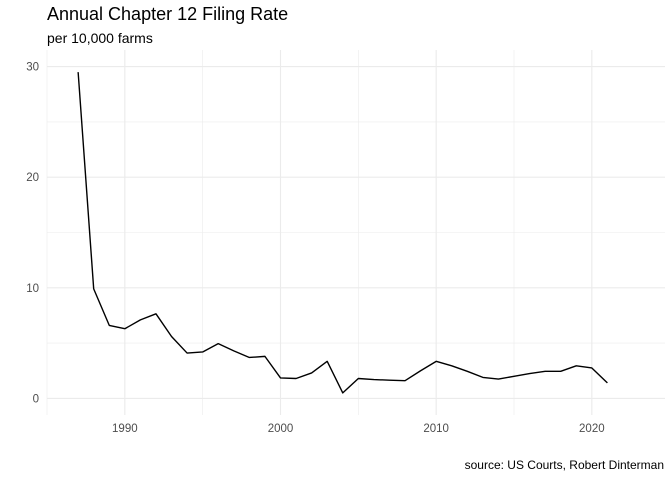 The image size is (672, 480). I want to click on chart-caption: source: US Courts, Robert Dinterman, so click(564, 465).